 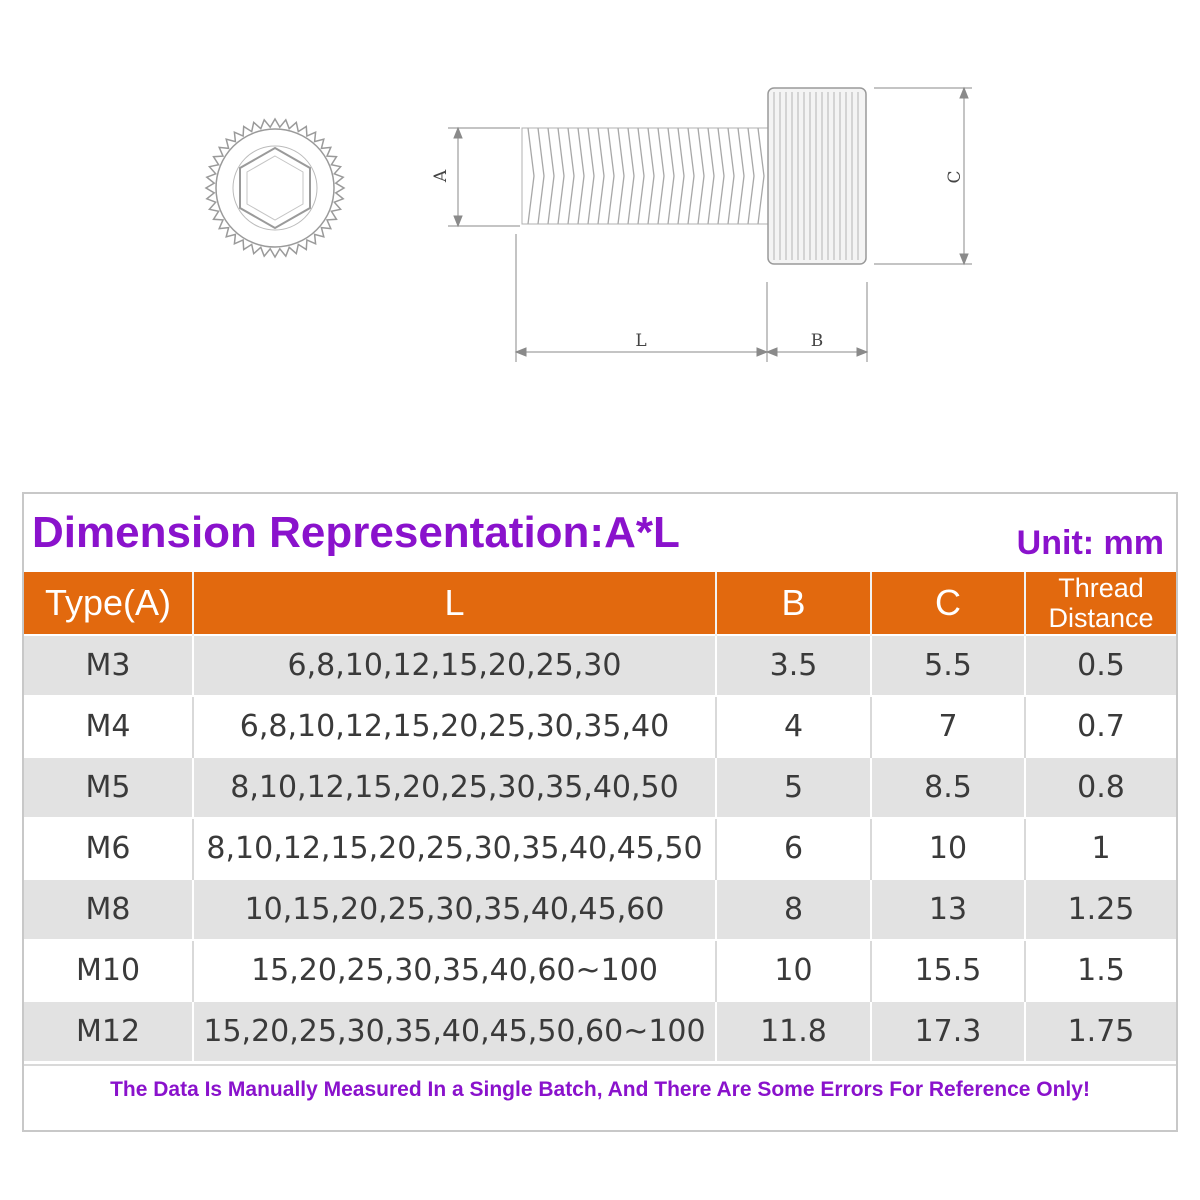 What do you see at coordinates (794, 1030) in the screenshot?
I see `cell-b: 11.8` at bounding box center [794, 1030].